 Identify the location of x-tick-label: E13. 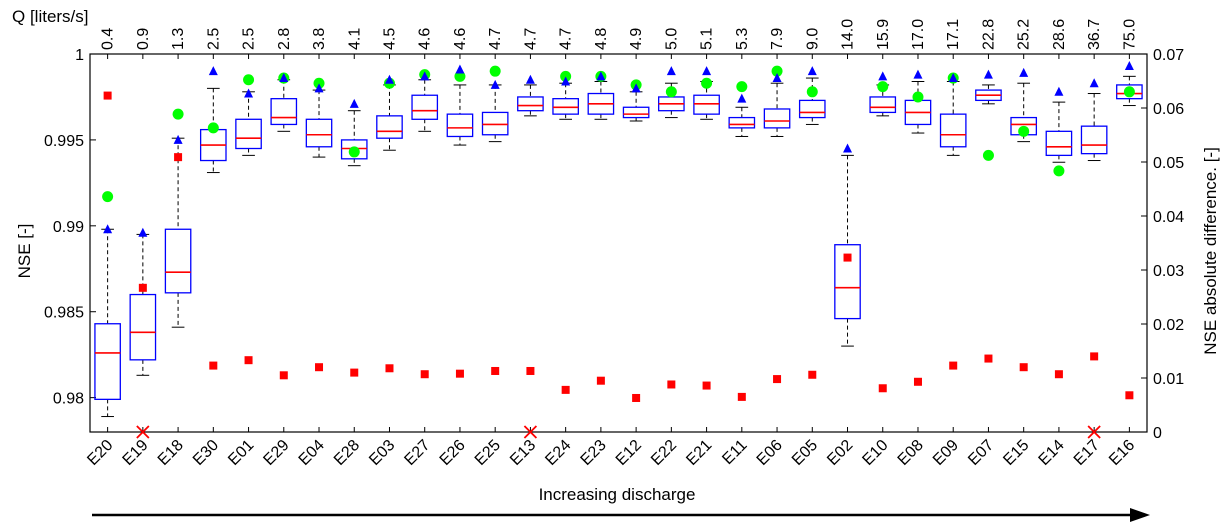
(523, 453).